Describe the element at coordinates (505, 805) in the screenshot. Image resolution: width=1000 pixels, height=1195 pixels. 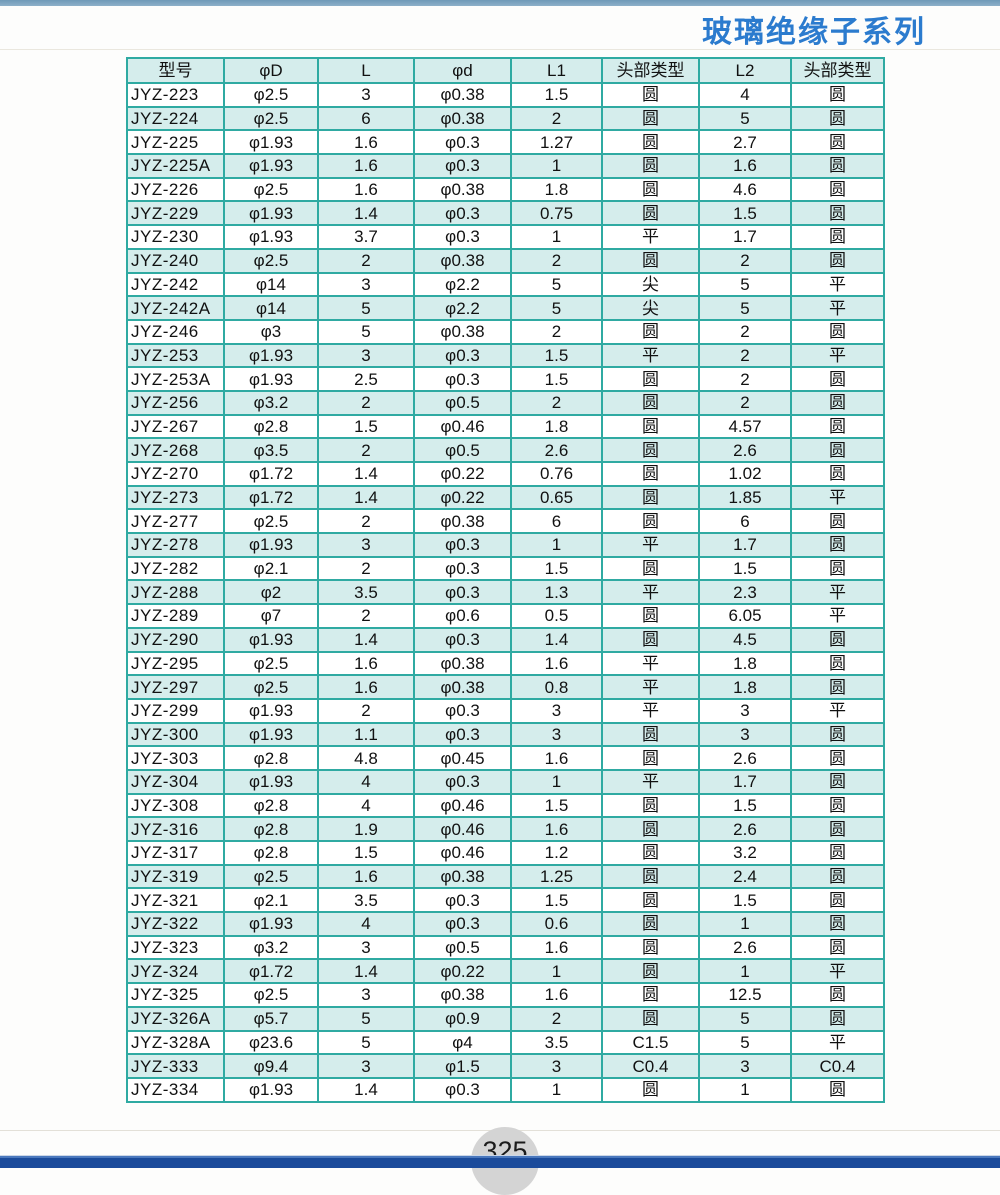
I see `table-row: JYZ-308 φ2.8 4 φ0.46 1.5 圆 1.5 圆` at that location.